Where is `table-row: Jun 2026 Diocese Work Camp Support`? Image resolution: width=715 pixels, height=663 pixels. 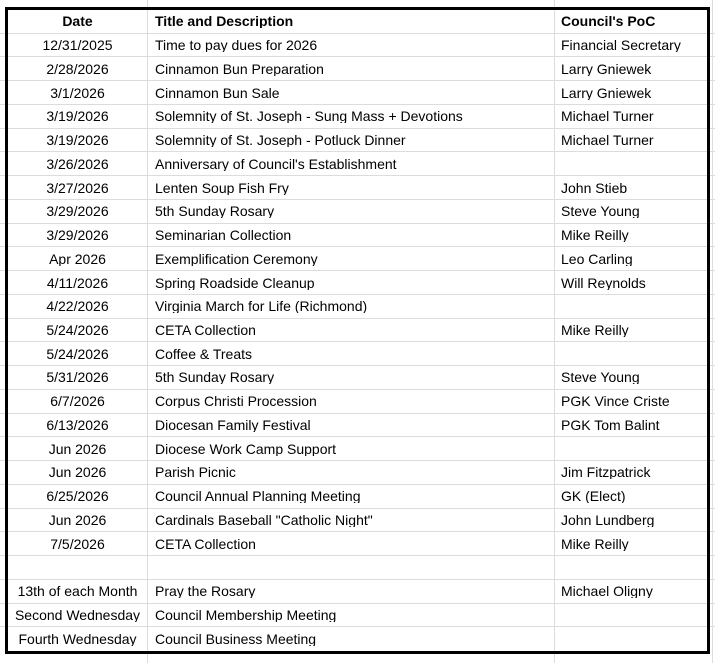
table-row: Jun 2026 Diocese Work Camp Support is located at coordinates (357, 449).